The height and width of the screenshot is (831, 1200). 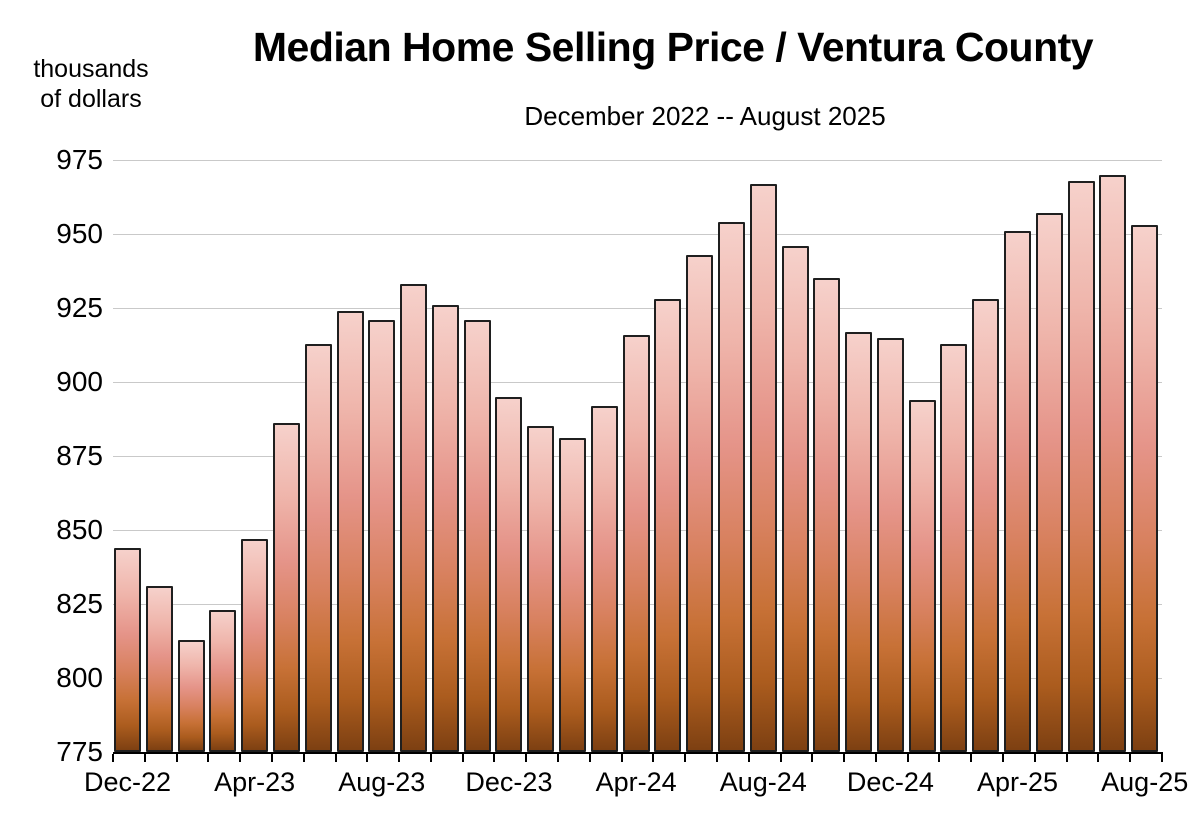 I want to click on chart-subtitle: December 2022 -- August 2025, so click(x=705, y=116).